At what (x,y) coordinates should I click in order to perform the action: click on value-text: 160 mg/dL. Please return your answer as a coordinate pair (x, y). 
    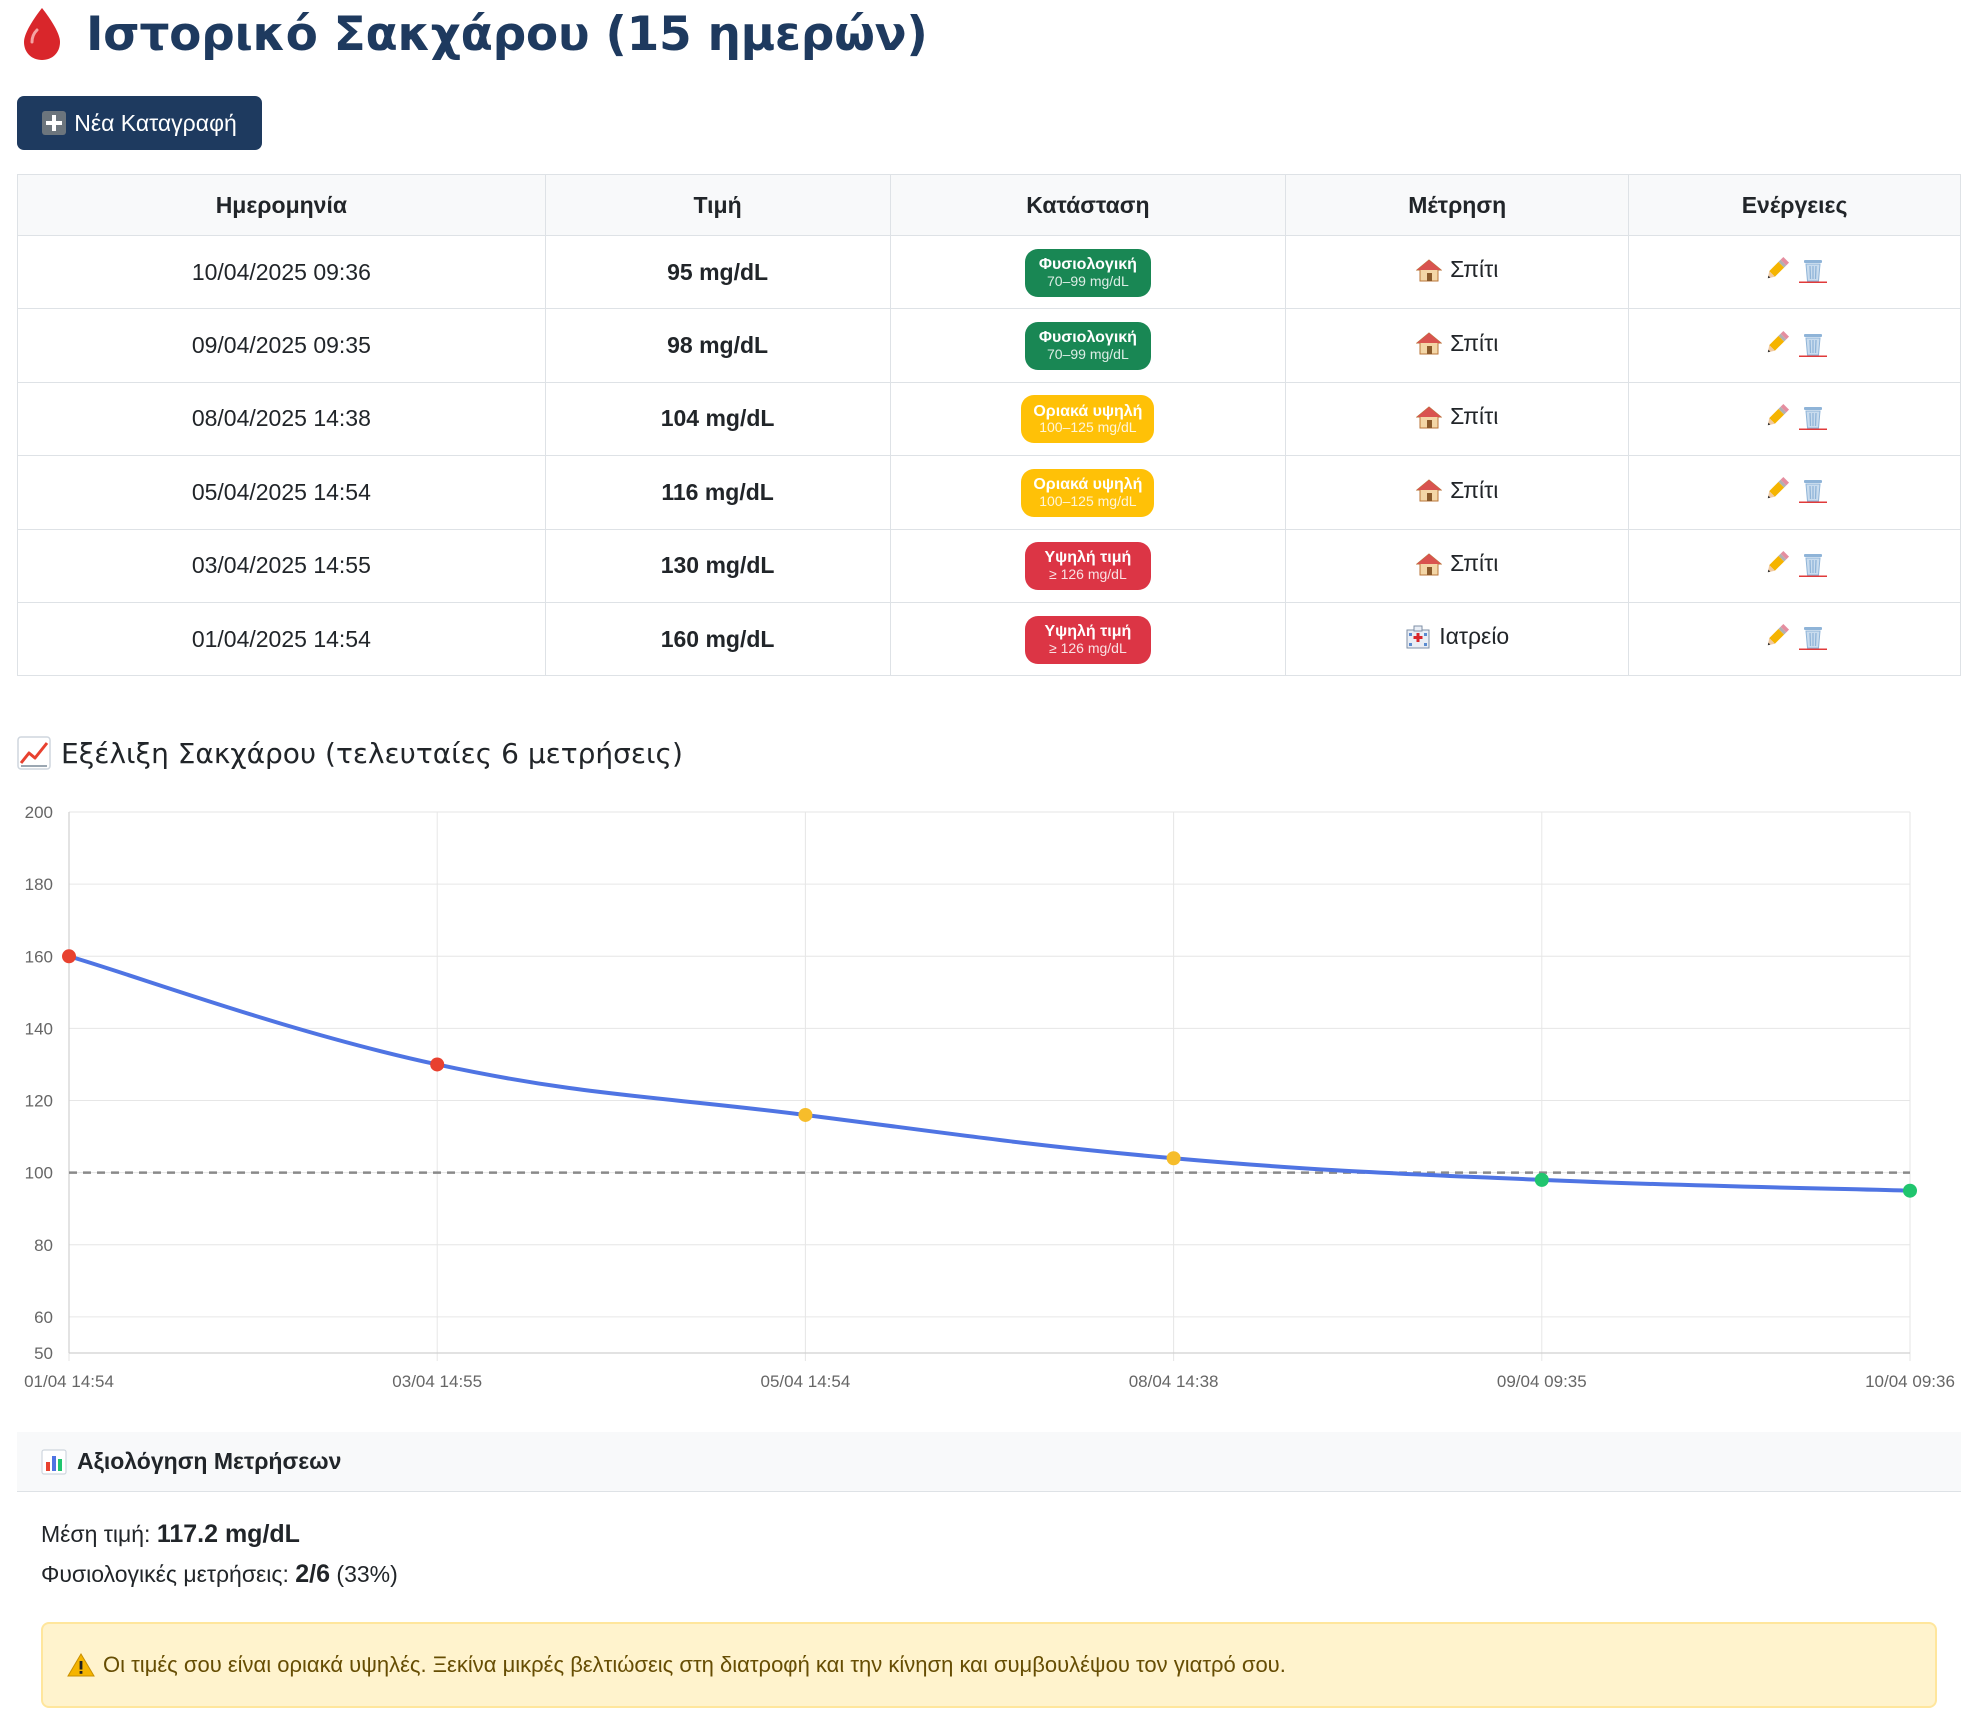
    Looking at the image, I should click on (717, 638).